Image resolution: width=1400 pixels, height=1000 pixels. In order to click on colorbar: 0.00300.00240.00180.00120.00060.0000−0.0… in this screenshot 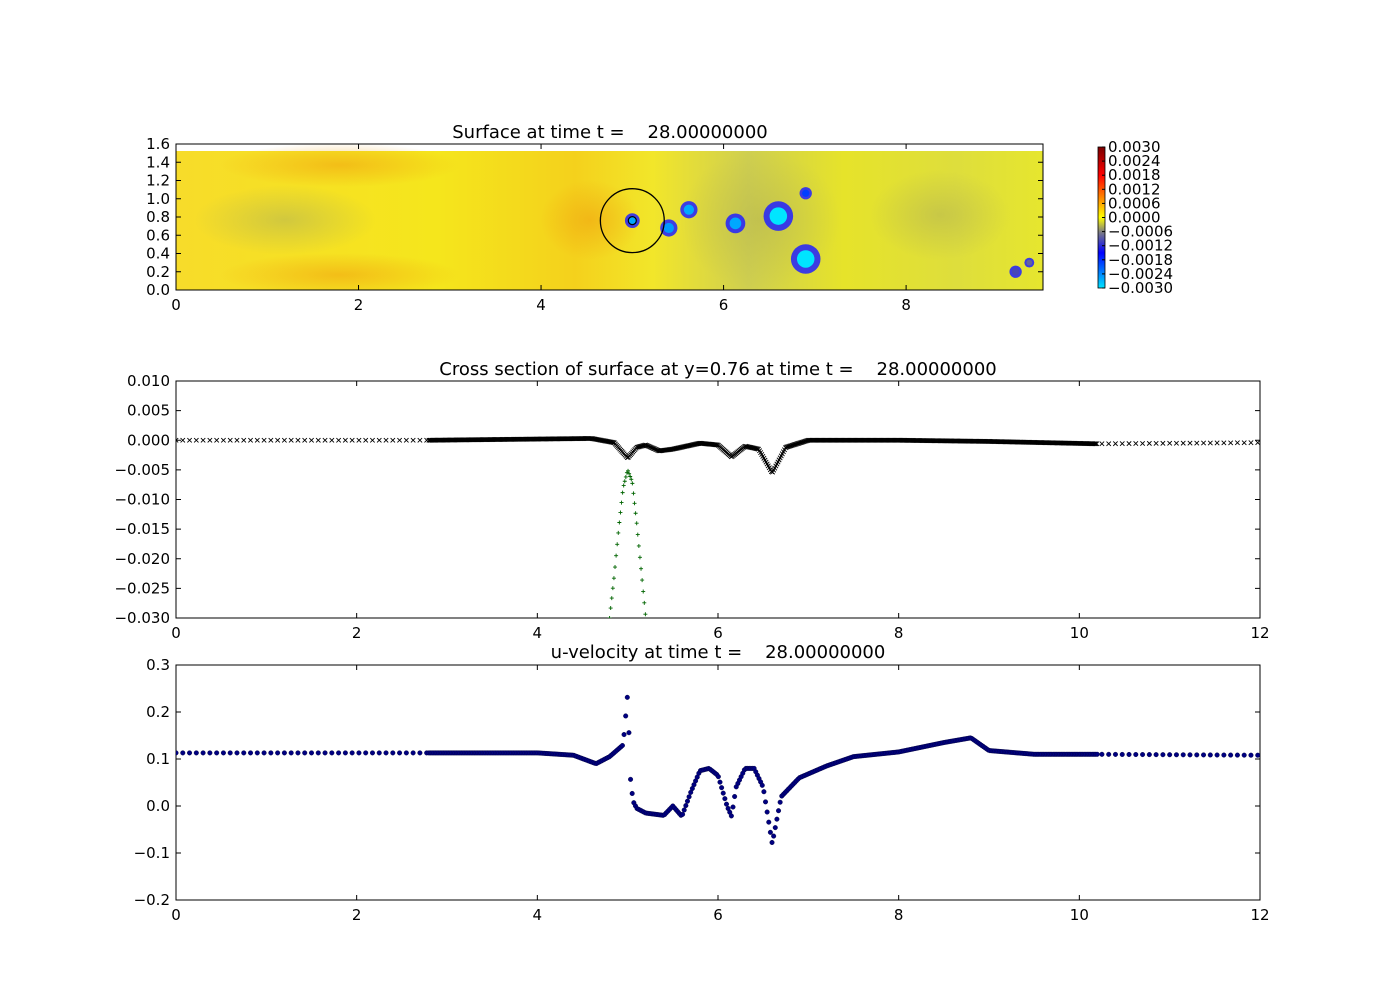, I will do `click(1135, 217)`.